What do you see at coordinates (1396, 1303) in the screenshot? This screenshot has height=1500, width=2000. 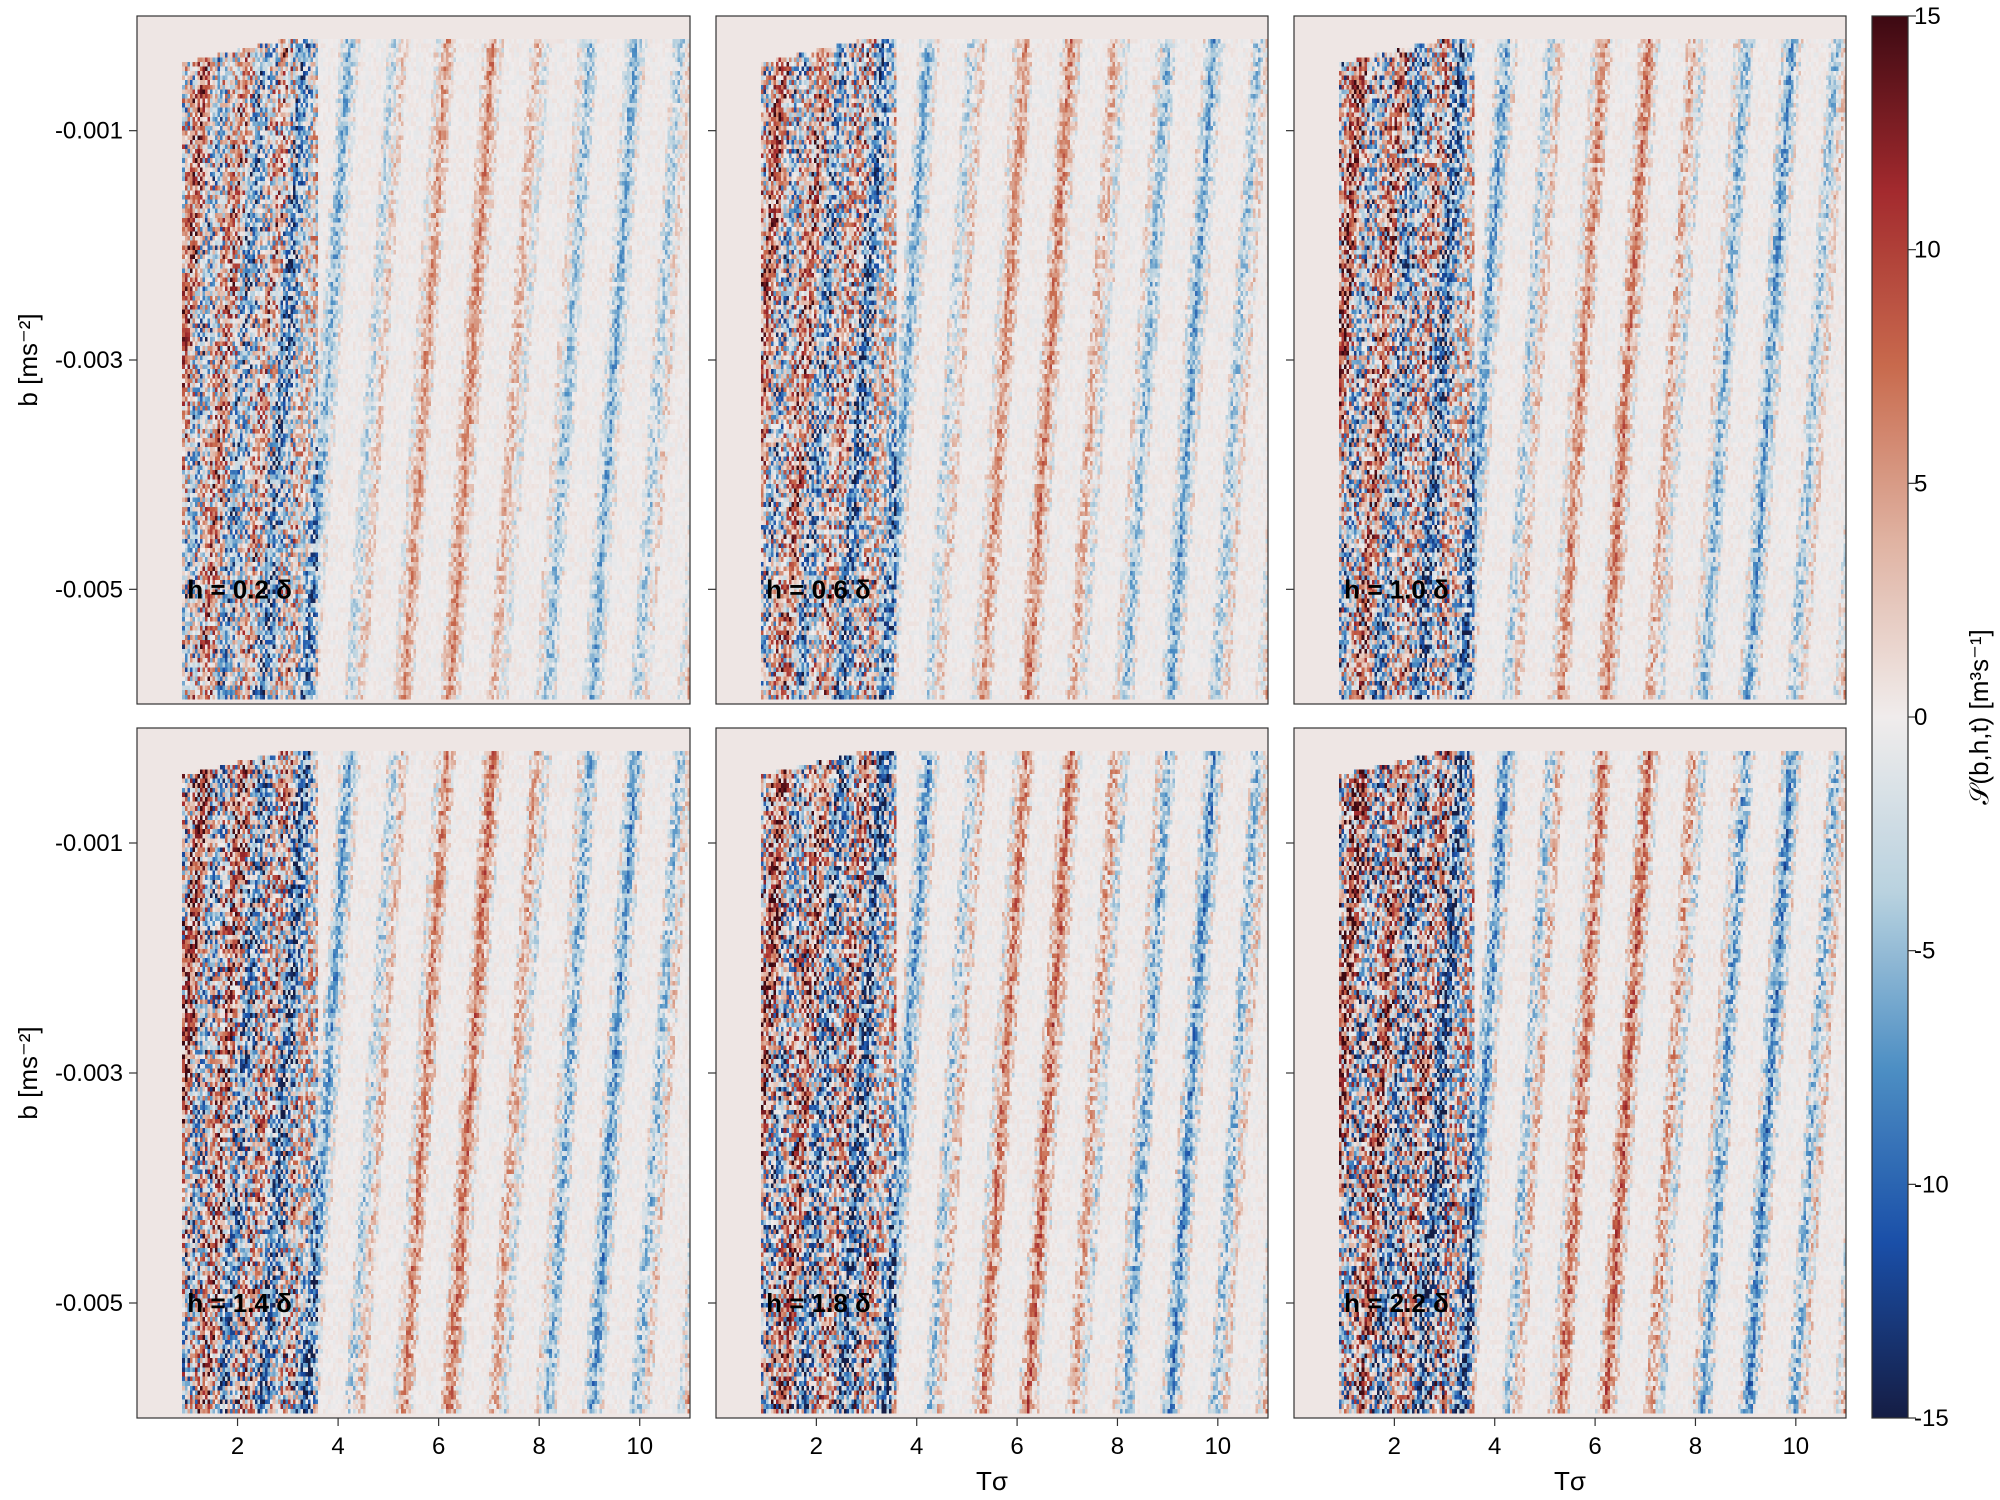 I see `panel-annotation: h = 2.2 δ` at bounding box center [1396, 1303].